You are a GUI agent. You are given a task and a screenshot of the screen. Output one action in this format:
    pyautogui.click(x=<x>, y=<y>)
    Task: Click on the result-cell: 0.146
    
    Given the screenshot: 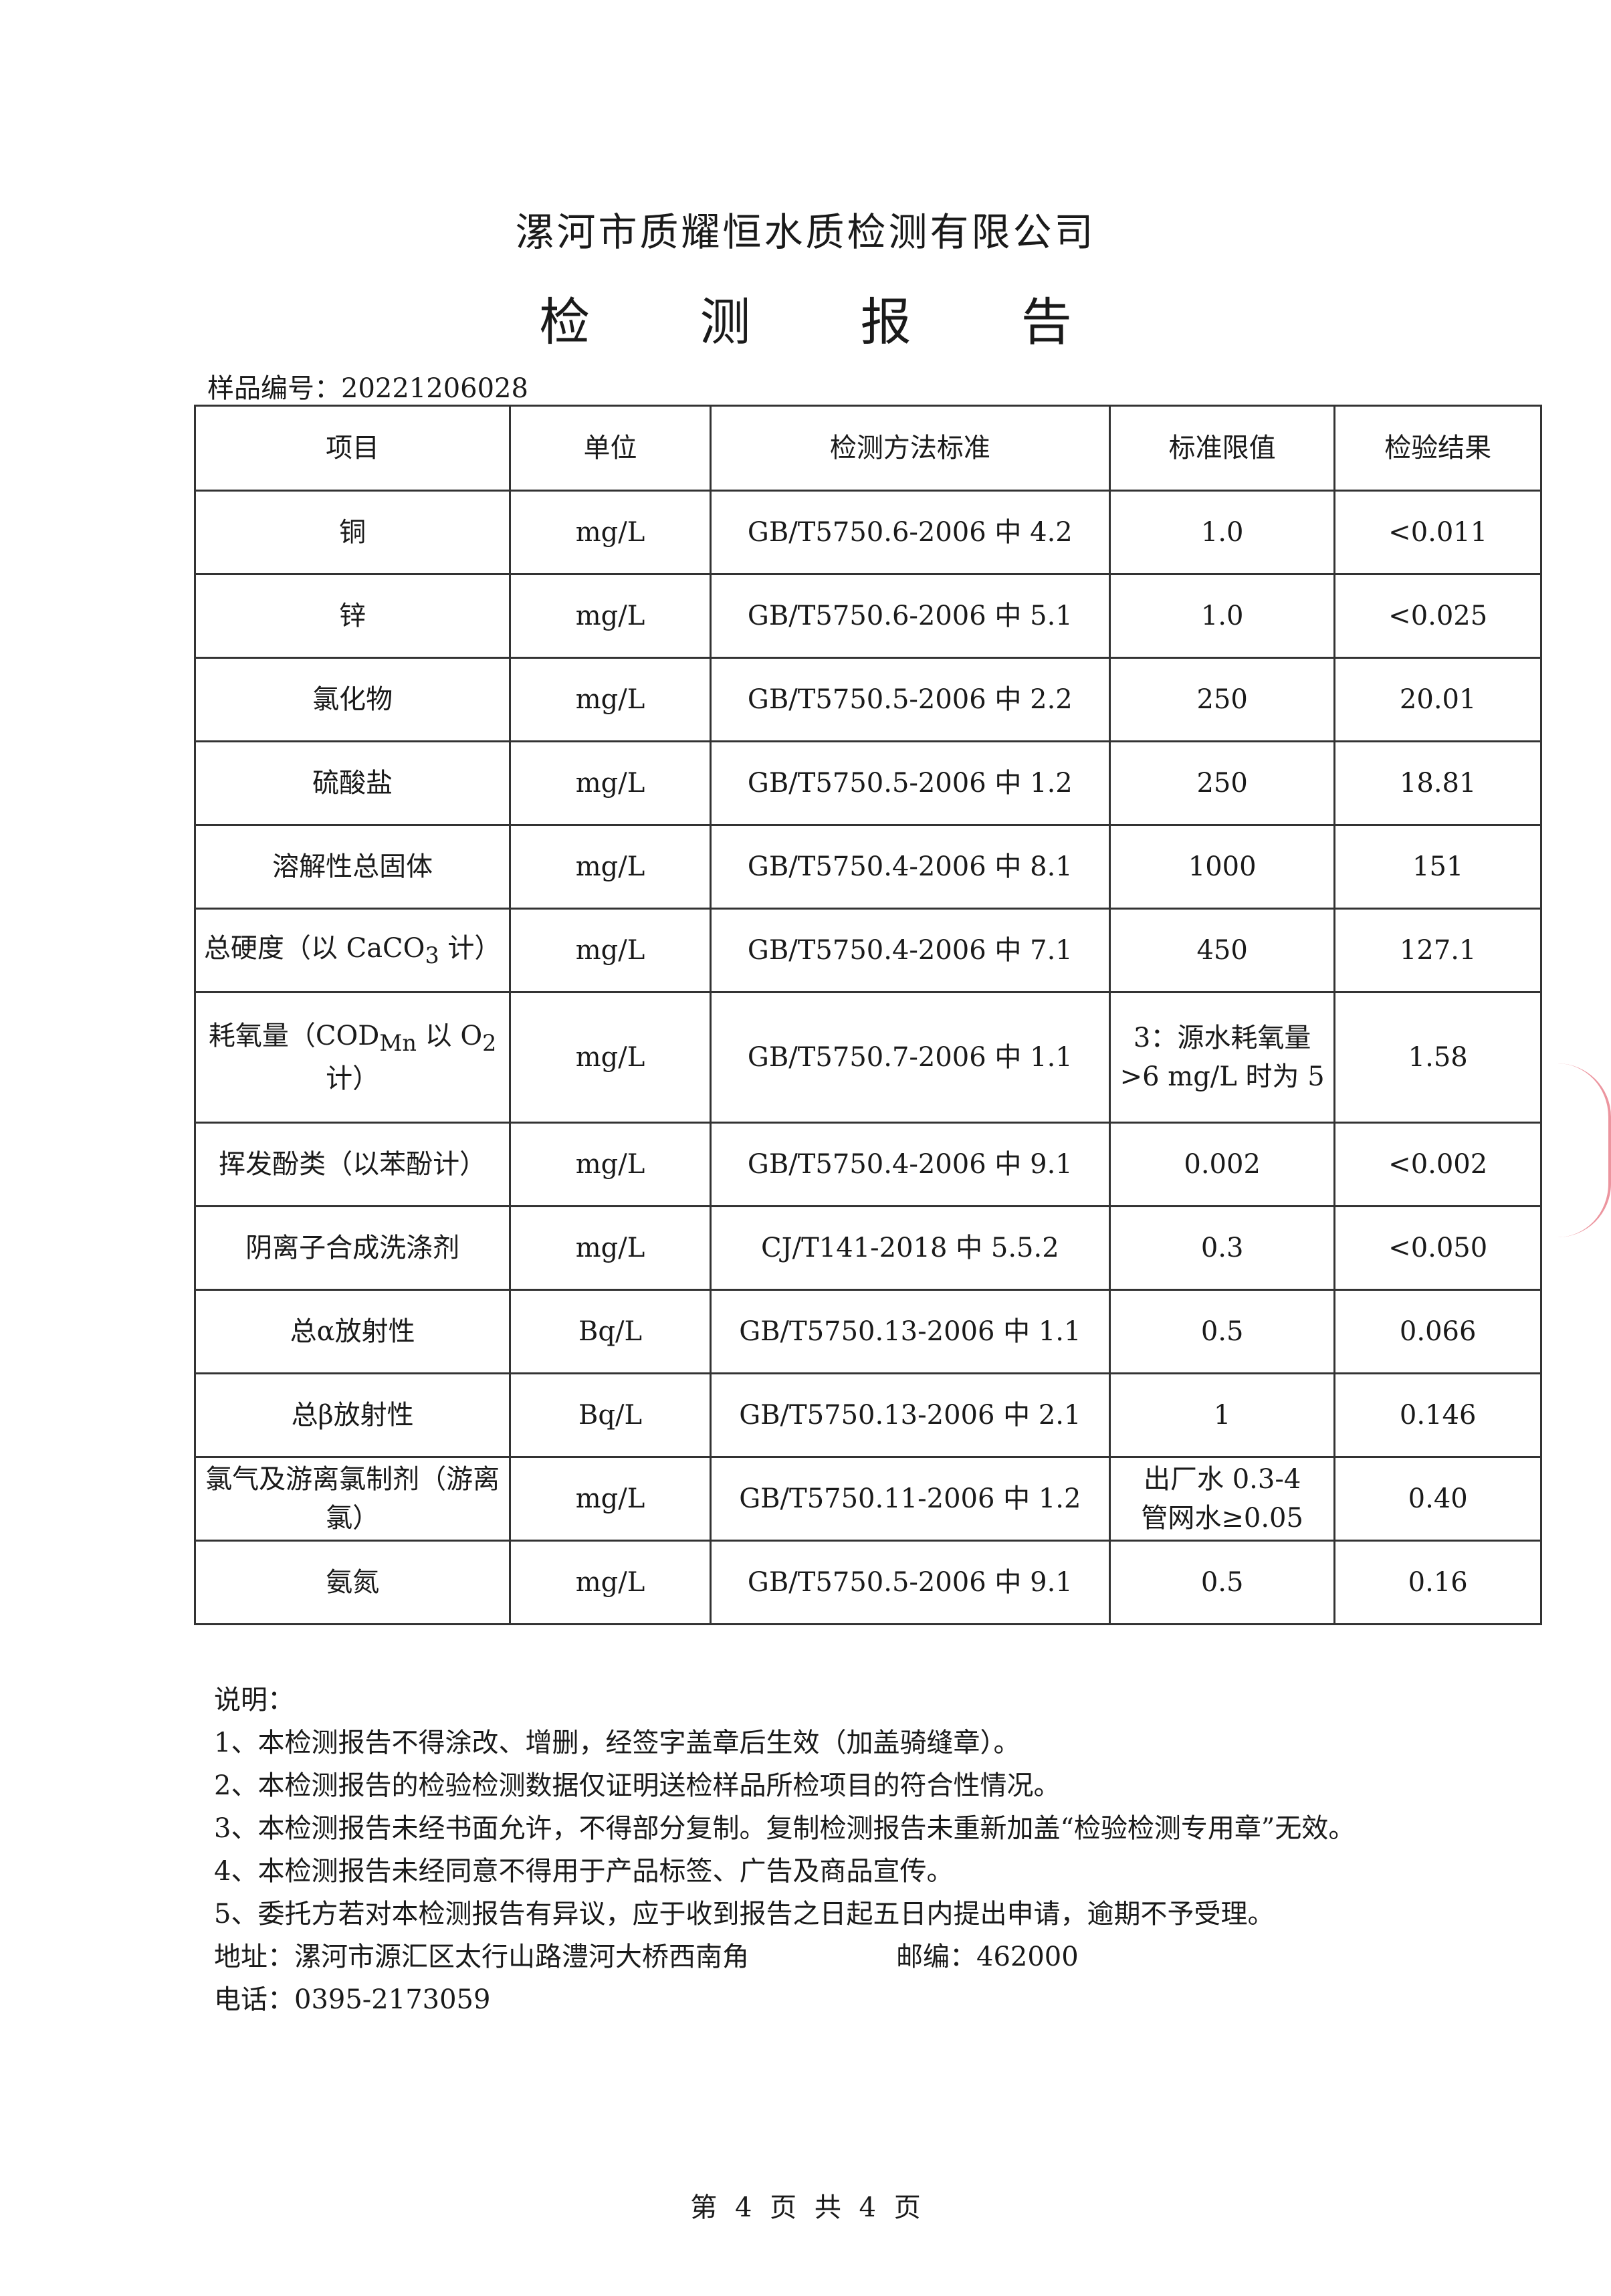 What is the action you would take?
    pyautogui.click(x=1438, y=1415)
    